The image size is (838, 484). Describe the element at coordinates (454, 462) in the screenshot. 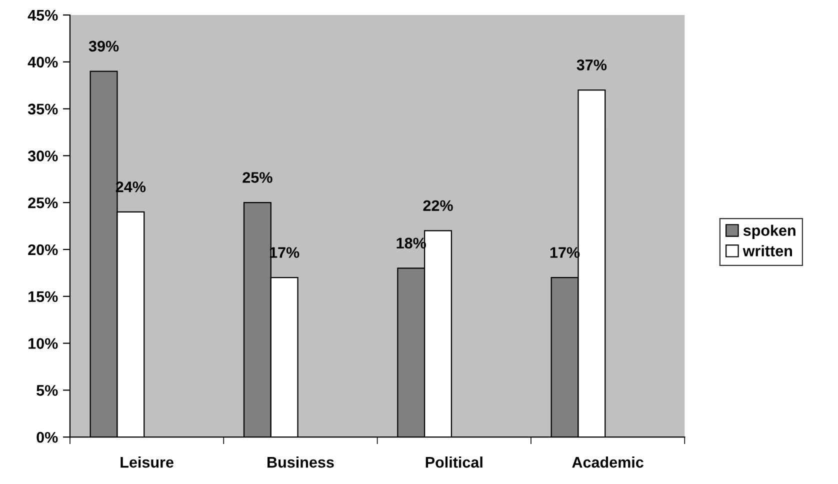

I see `x-tick-label: Political` at that location.